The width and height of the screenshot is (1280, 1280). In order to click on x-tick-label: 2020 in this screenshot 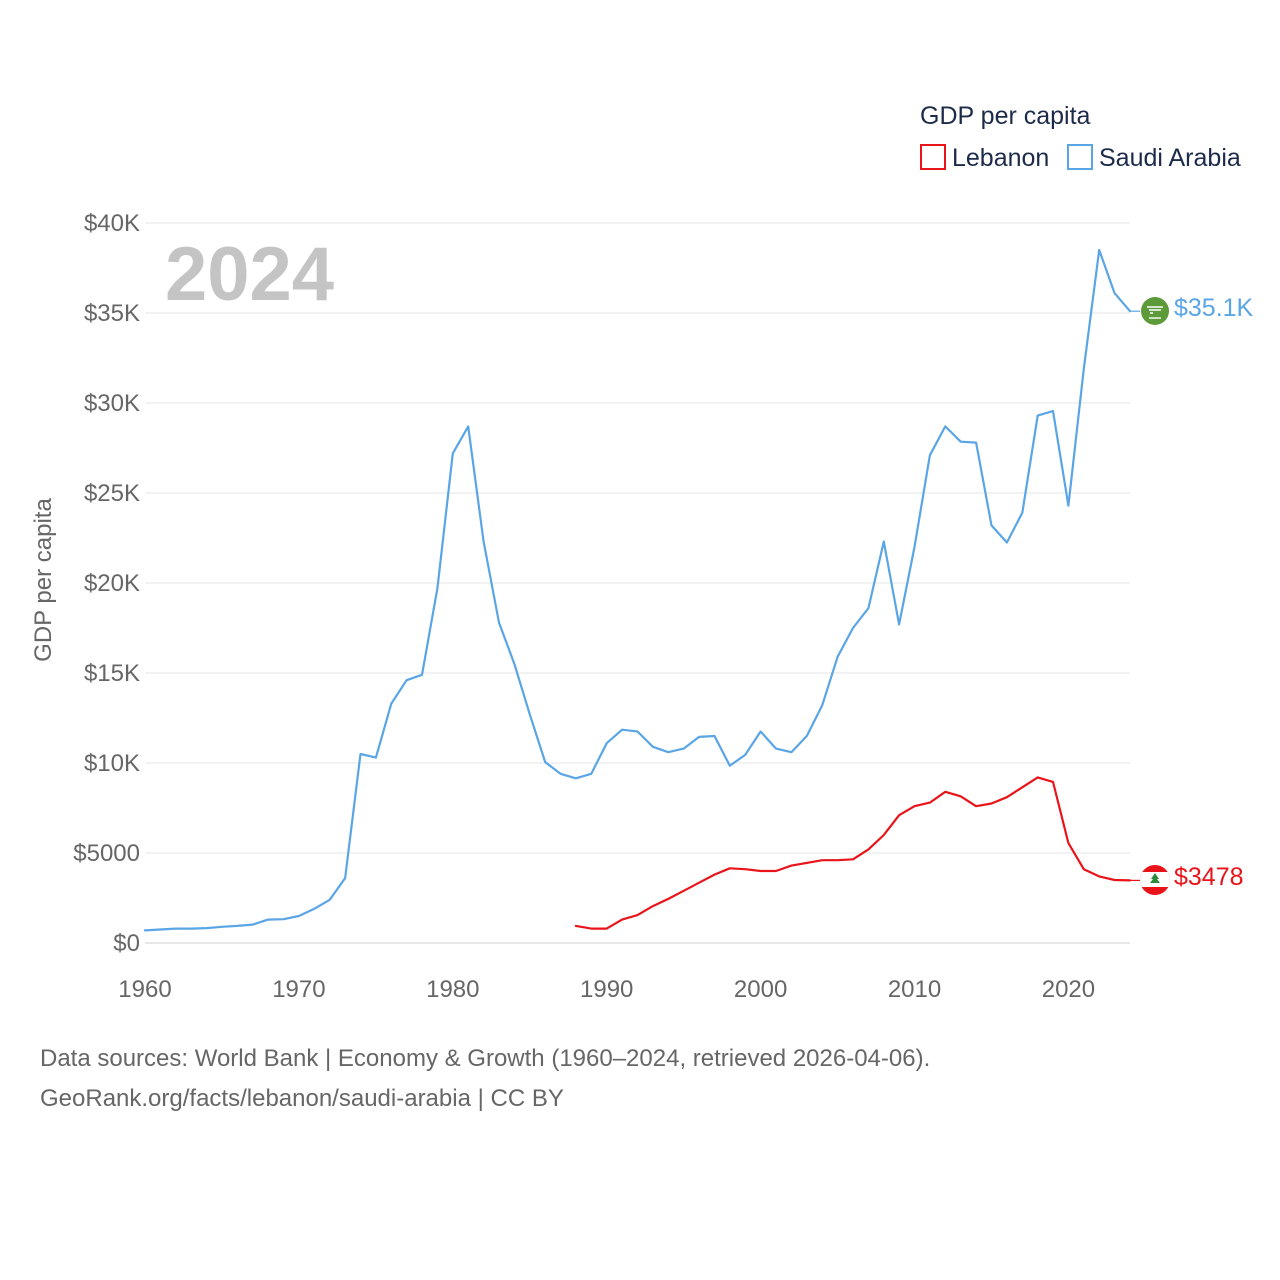, I will do `click(1068, 989)`.